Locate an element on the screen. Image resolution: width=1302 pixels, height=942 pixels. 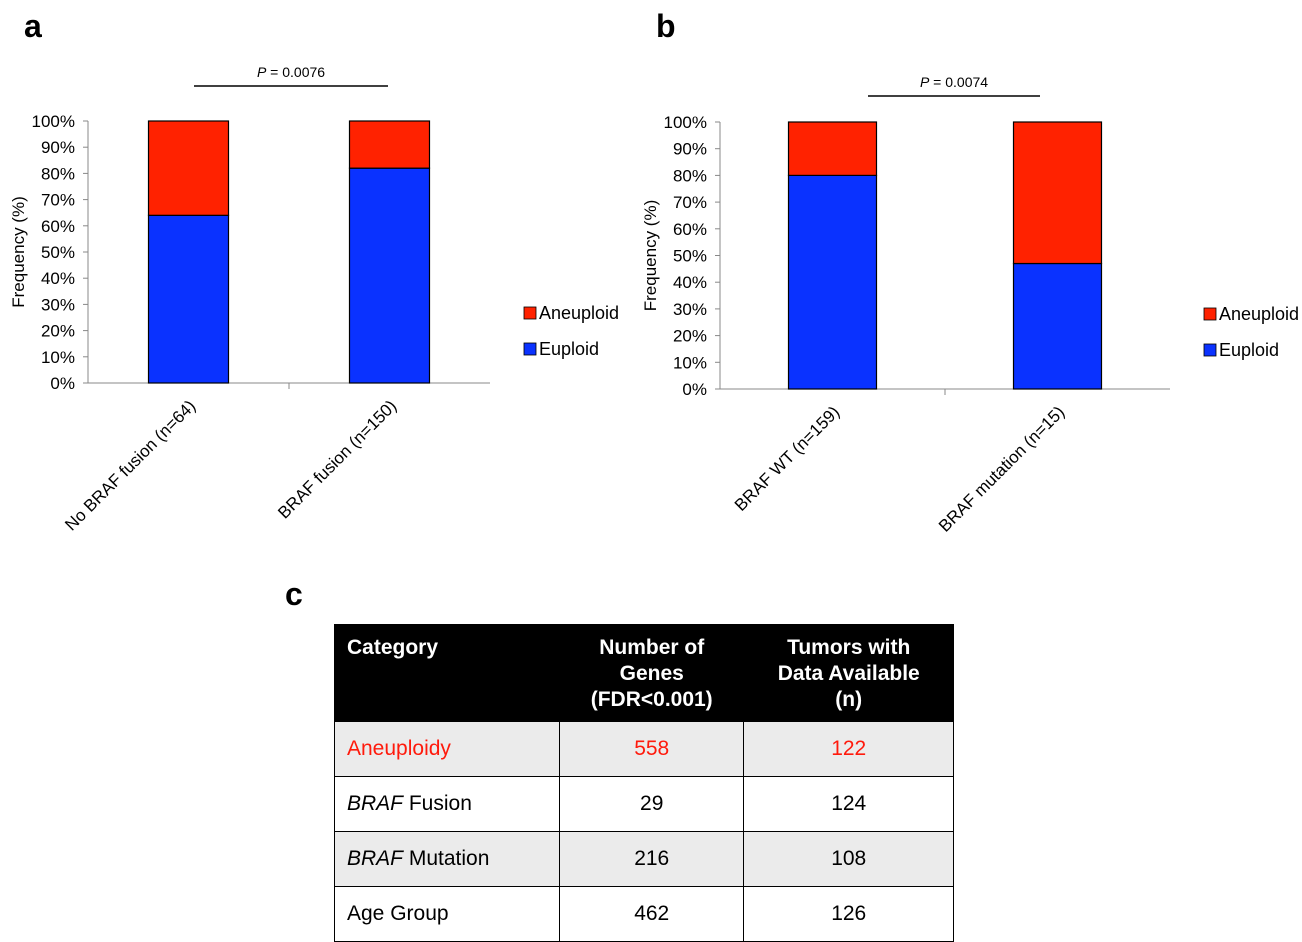
table-row: BRAF Fusion 29 124 is located at coordinates (644, 804).